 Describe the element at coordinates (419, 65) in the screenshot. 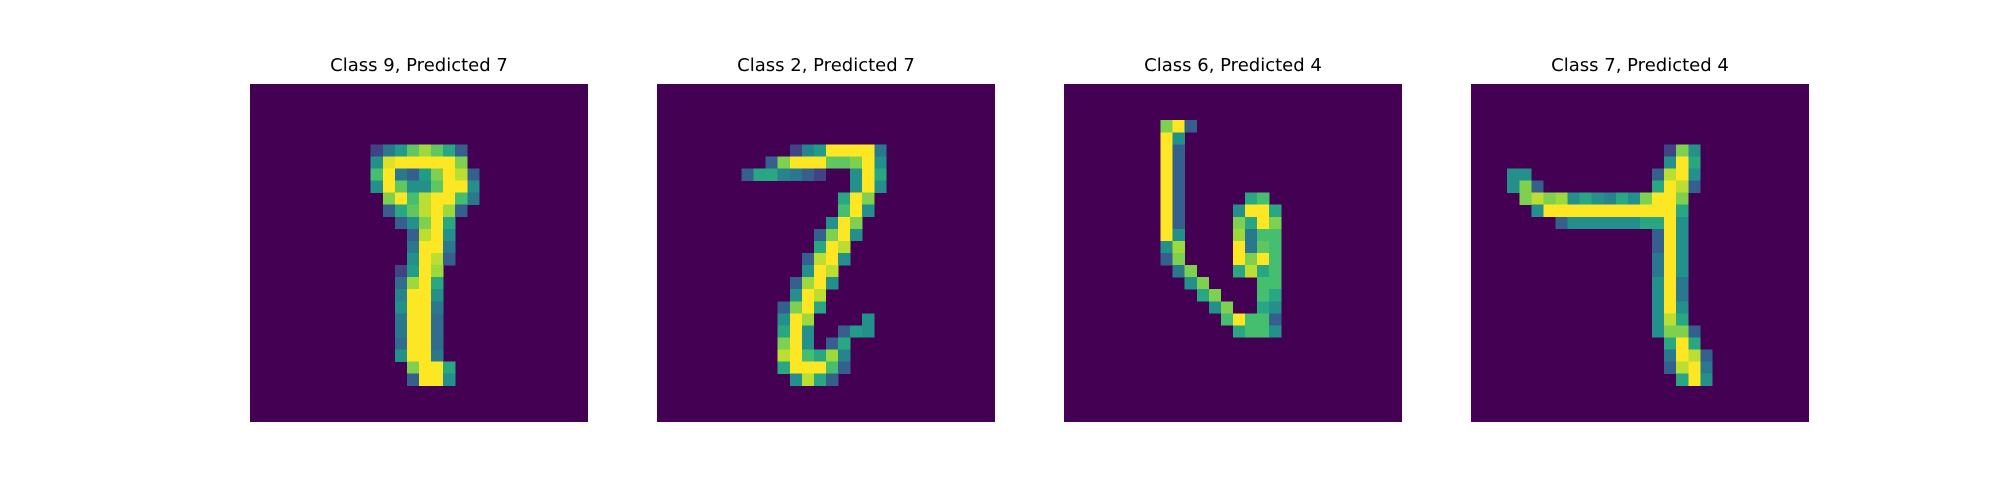

I see `panel-title: Class 9, Predicted 7` at that location.